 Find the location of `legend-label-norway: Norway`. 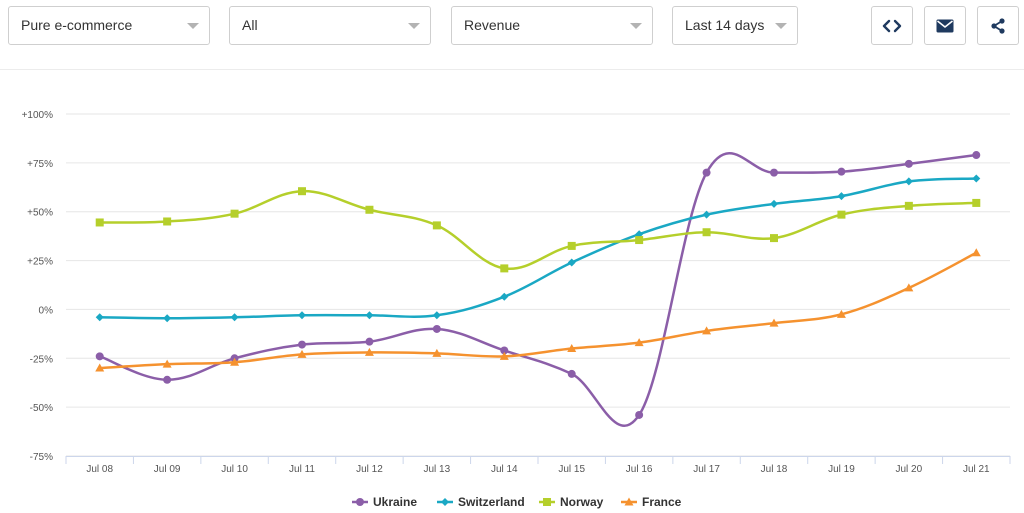

legend-label-norway: Norway is located at coordinates (582, 502).